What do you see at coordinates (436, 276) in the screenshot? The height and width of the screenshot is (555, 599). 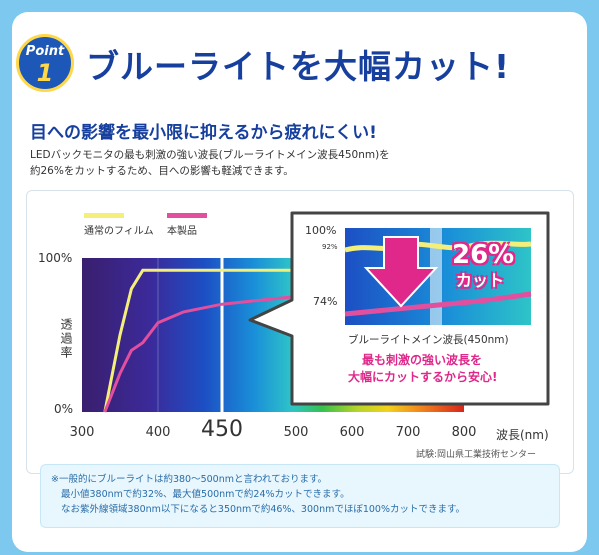 I see `inset-highlight-band` at bounding box center [436, 276].